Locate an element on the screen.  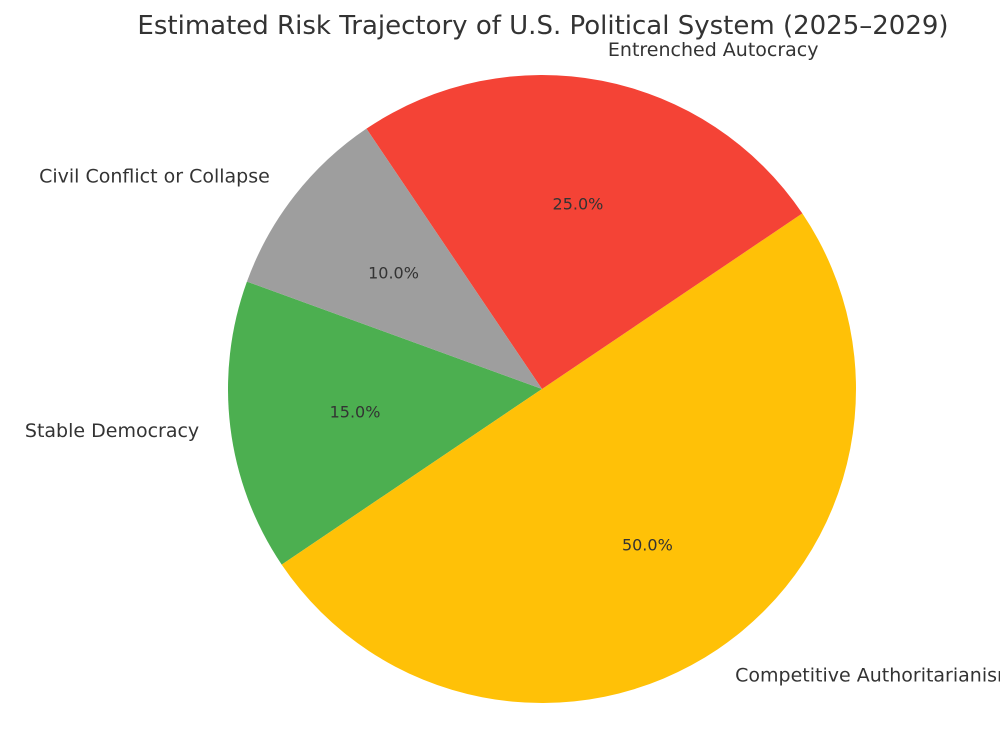
pie-label-entrenched-autocracy: Entrenched Autocracy is located at coordinates (713, 50).